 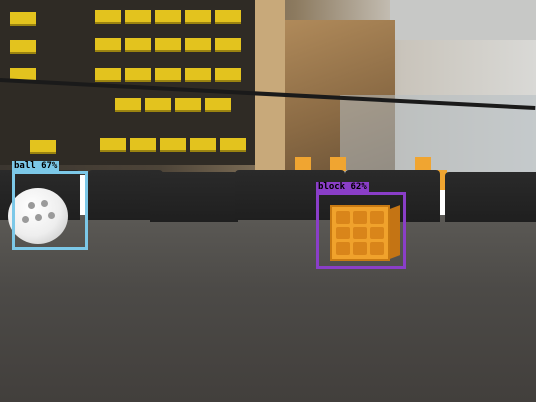 I want to click on orange-block, so click(x=360, y=233).